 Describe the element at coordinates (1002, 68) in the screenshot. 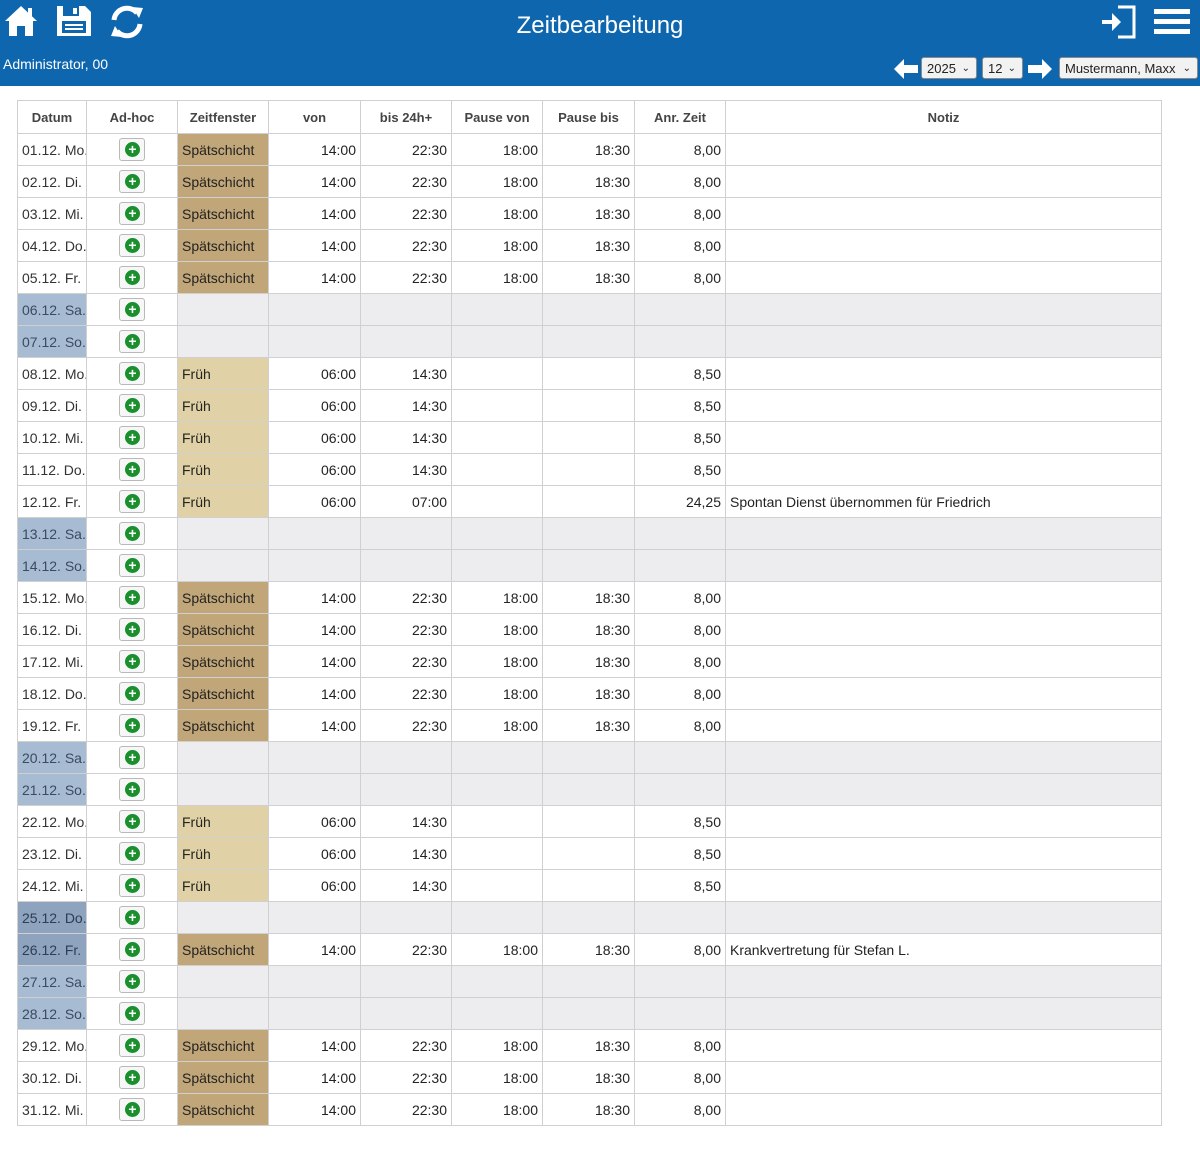

I see `month-select: 12 ⌄` at that location.